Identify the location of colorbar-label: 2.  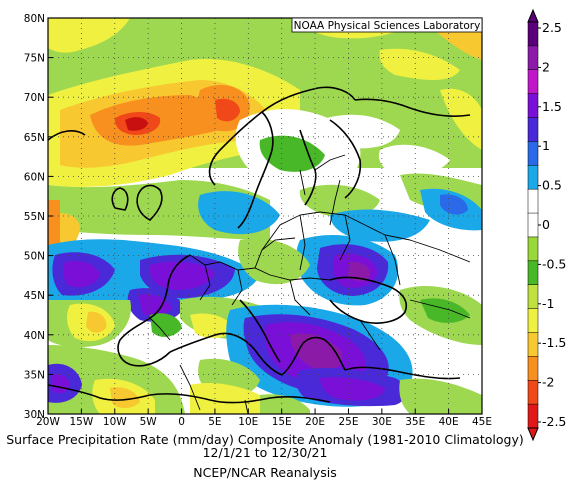
(546, 66).